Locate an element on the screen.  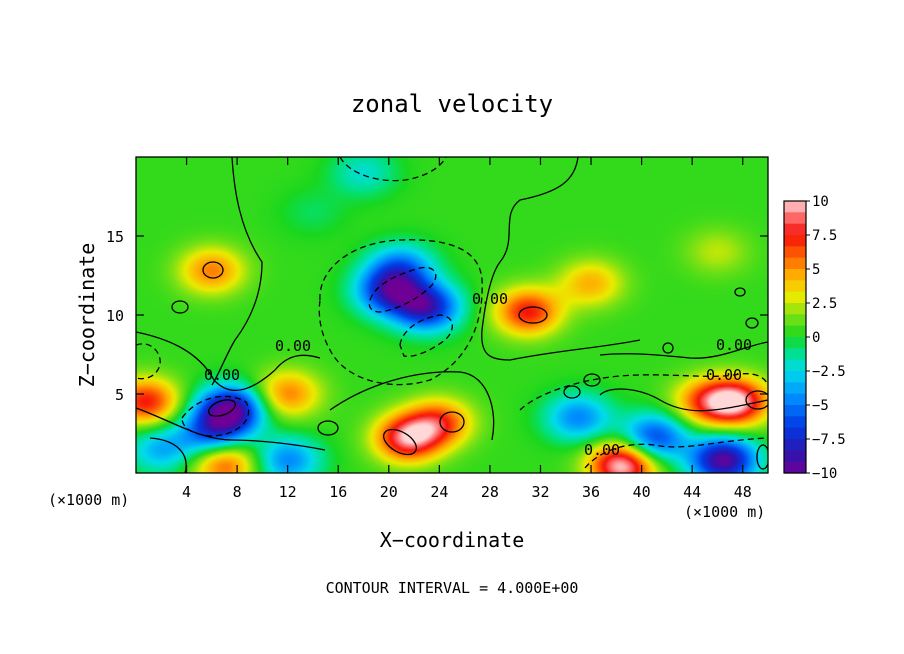
x-tick-label: 24 is located at coordinates (439, 492).